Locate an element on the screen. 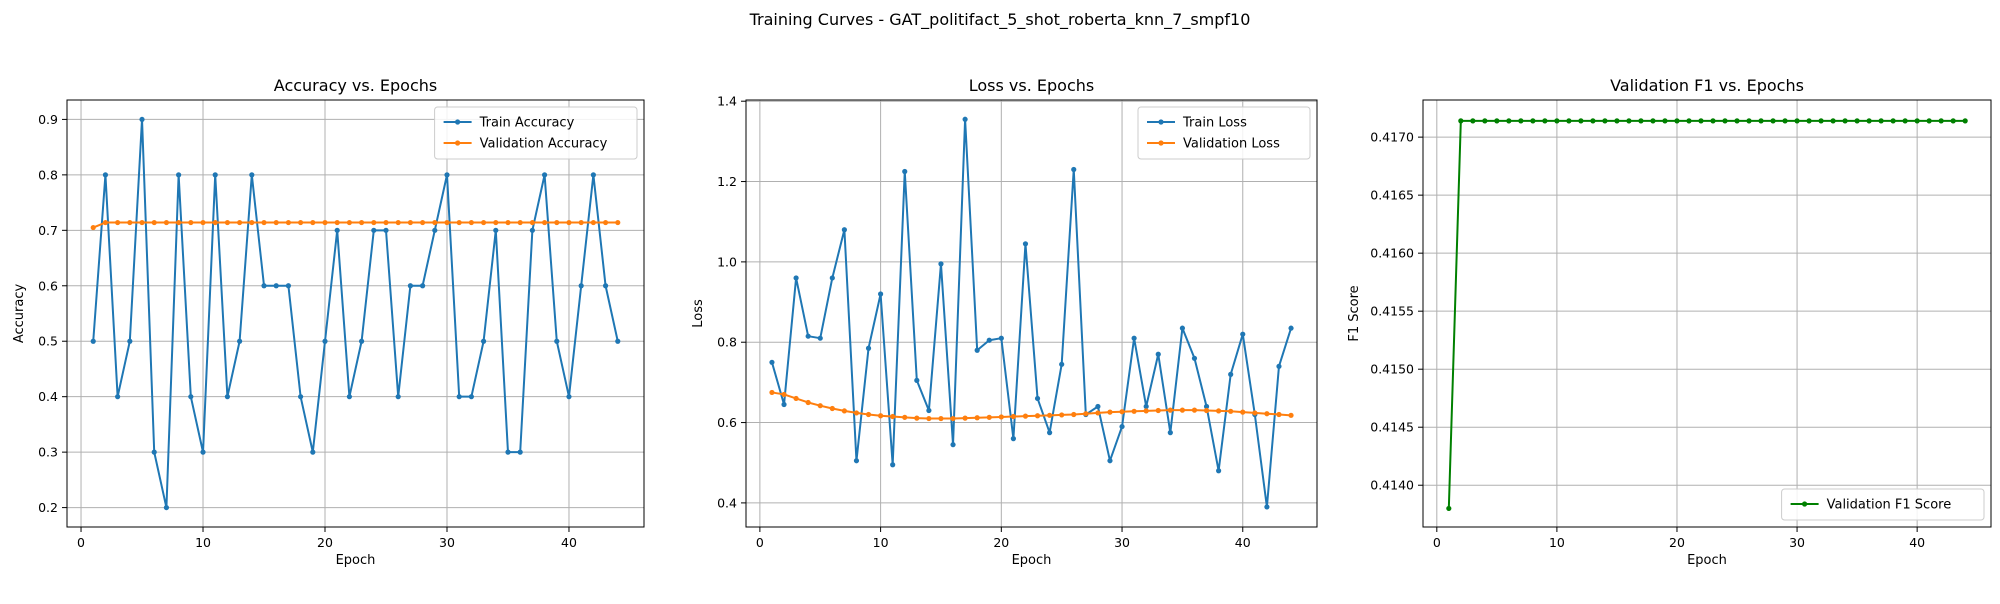  legend: Train Loss Validation Loss is located at coordinates (1224, 133).